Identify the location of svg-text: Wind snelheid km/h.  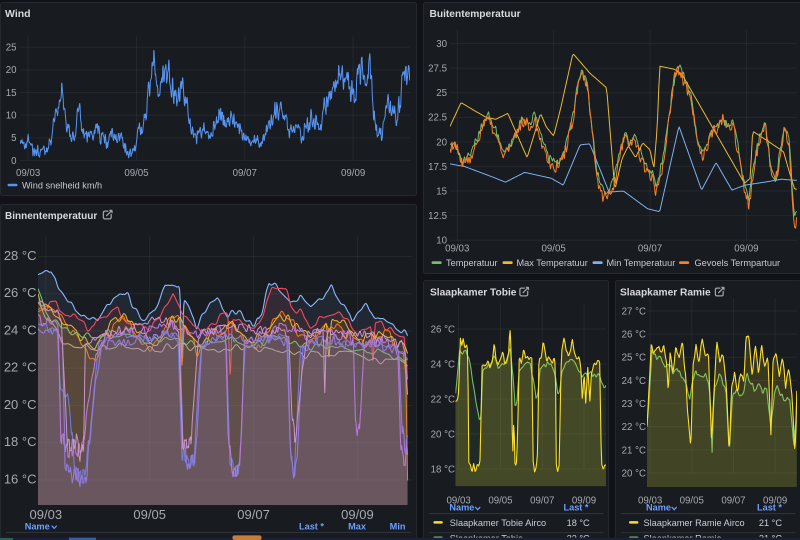
(62, 186).